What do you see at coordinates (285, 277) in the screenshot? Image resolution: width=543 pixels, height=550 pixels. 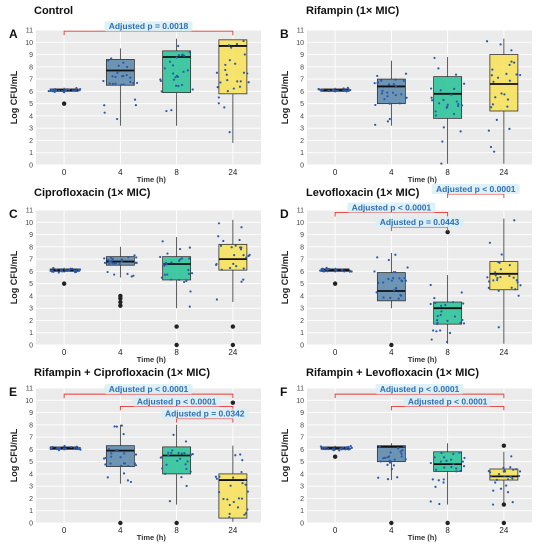 I see `y-axis-label: Log CFU/mL` at bounding box center [285, 277].